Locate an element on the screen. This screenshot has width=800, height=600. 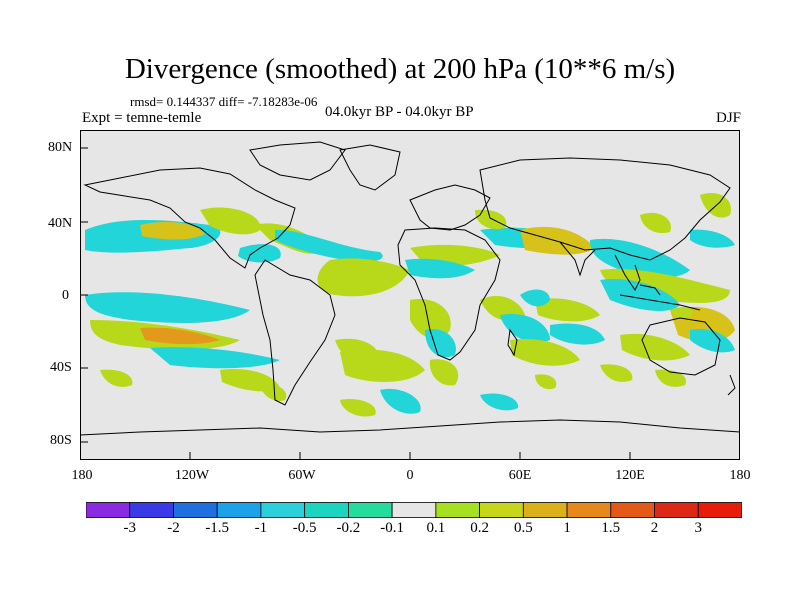
experiment-label: Expt = temne-temle is located at coordinates (142, 118).